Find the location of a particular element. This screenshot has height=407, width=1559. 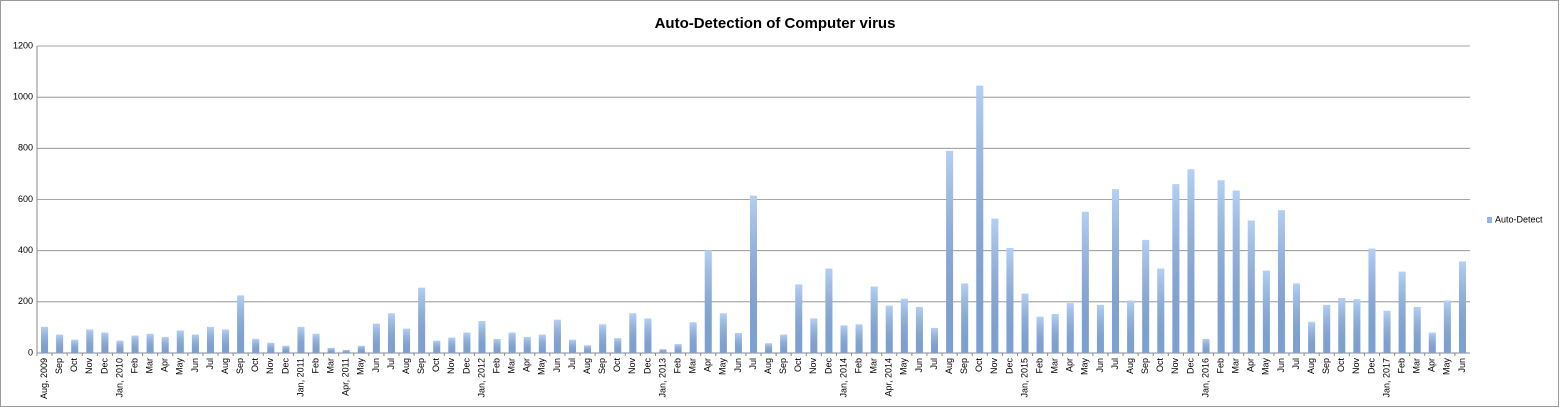

y-tick-label: 400 is located at coordinates (25, 250).